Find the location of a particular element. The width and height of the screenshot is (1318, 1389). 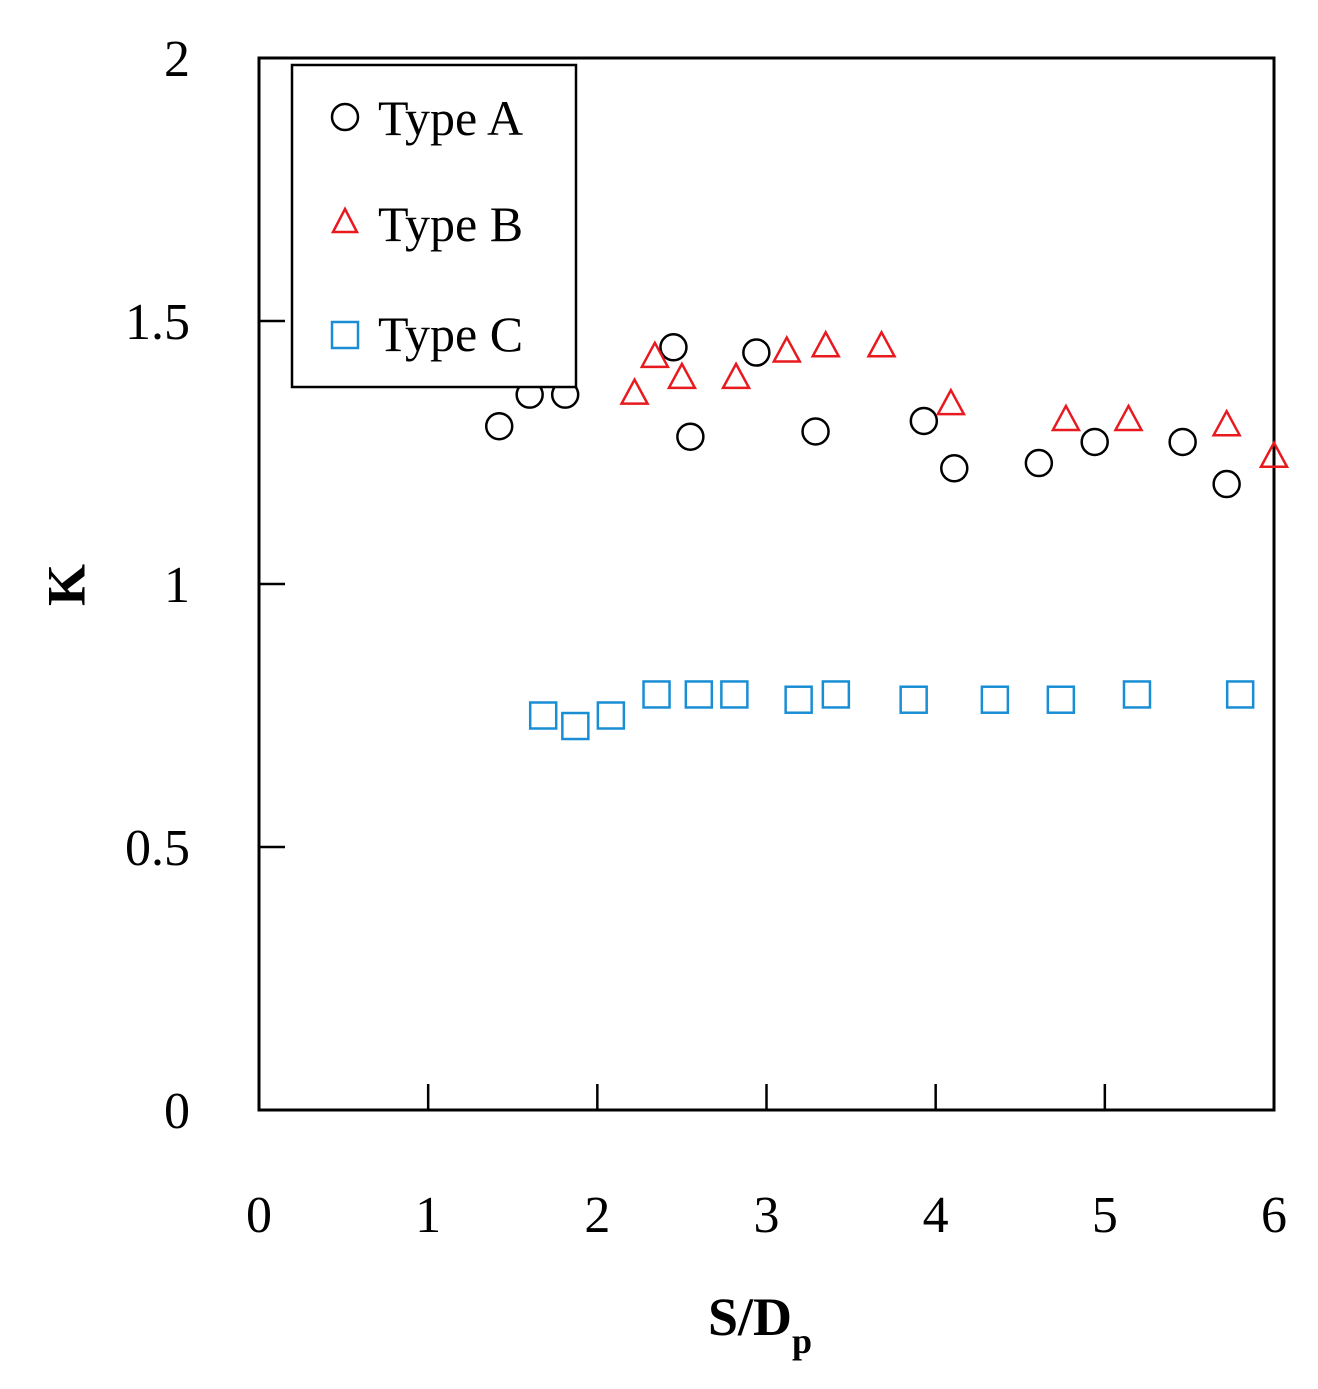

x-axis-title-main: S/D is located at coordinates (750, 1317).